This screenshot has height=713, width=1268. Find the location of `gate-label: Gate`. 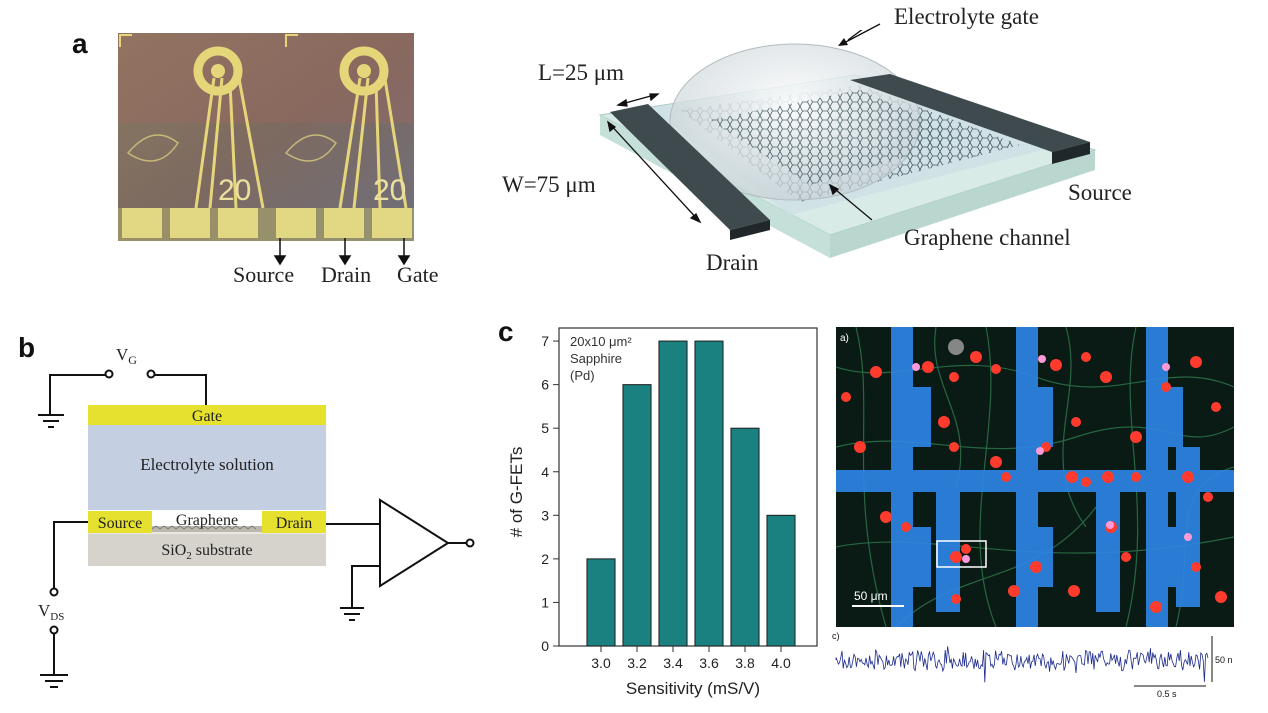

gate-label: Gate is located at coordinates (207, 416).